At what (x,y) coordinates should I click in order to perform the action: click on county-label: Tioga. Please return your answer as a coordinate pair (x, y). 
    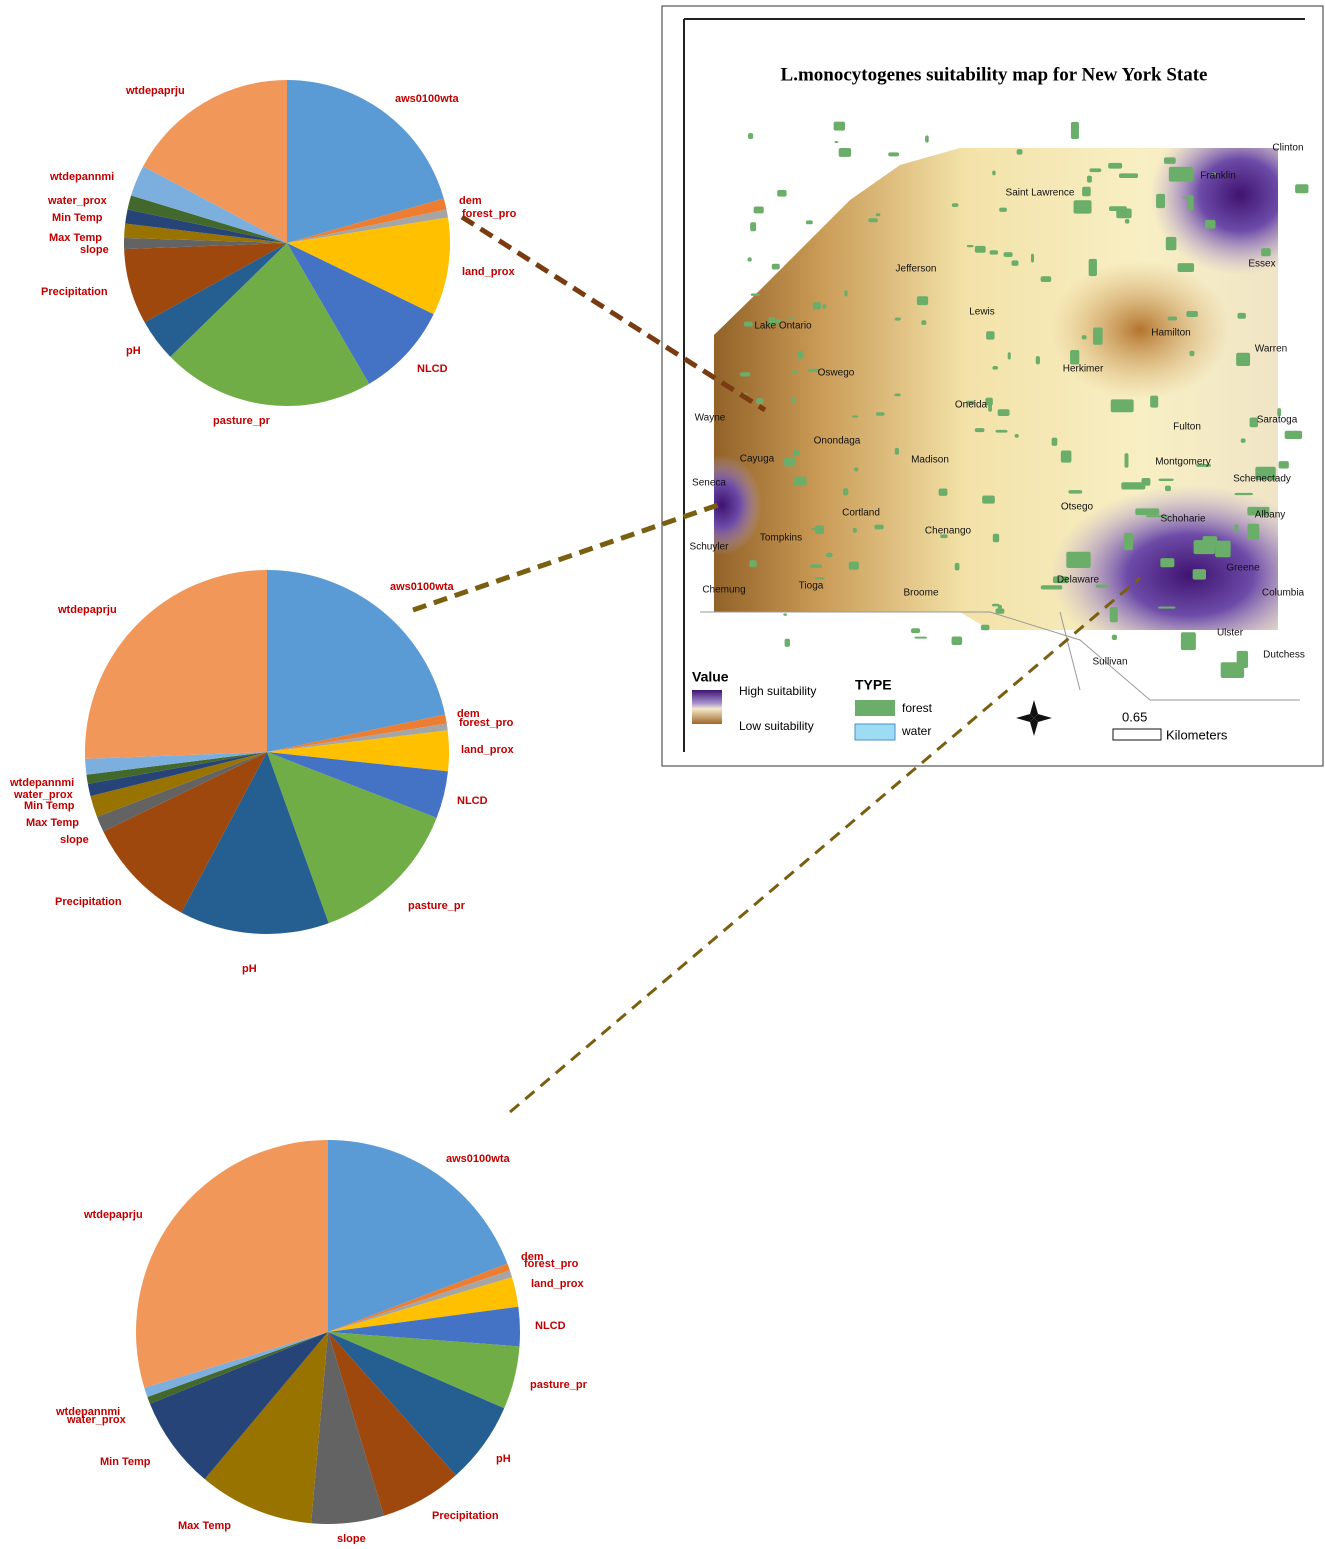
    Looking at the image, I should click on (811, 586).